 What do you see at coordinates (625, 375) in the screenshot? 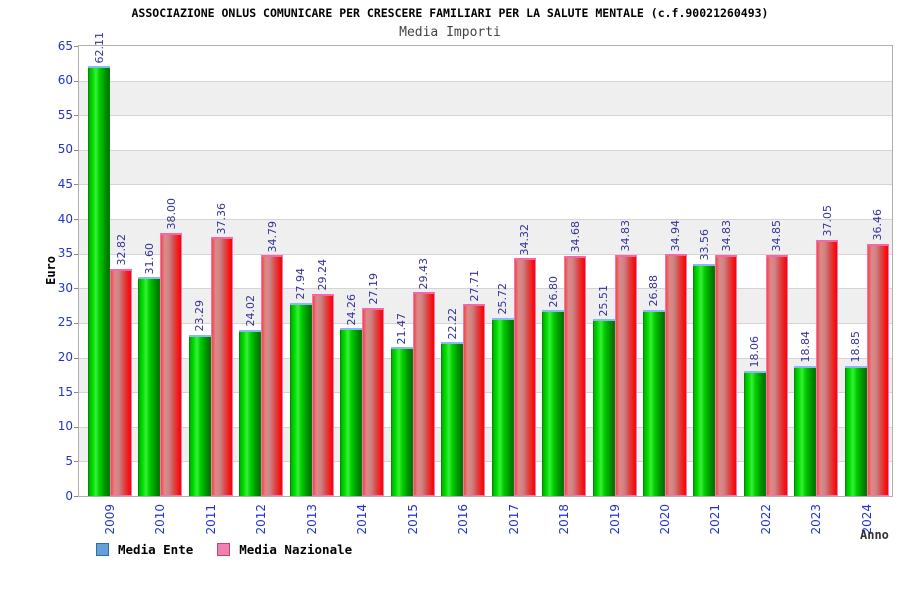
I see `bar-media-nazionale-2019` at bounding box center [625, 375].